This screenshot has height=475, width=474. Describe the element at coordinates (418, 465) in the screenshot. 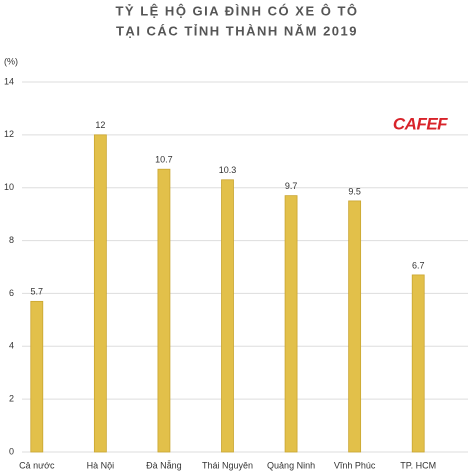

I see `x-tick-label: TP. HCM` at that location.